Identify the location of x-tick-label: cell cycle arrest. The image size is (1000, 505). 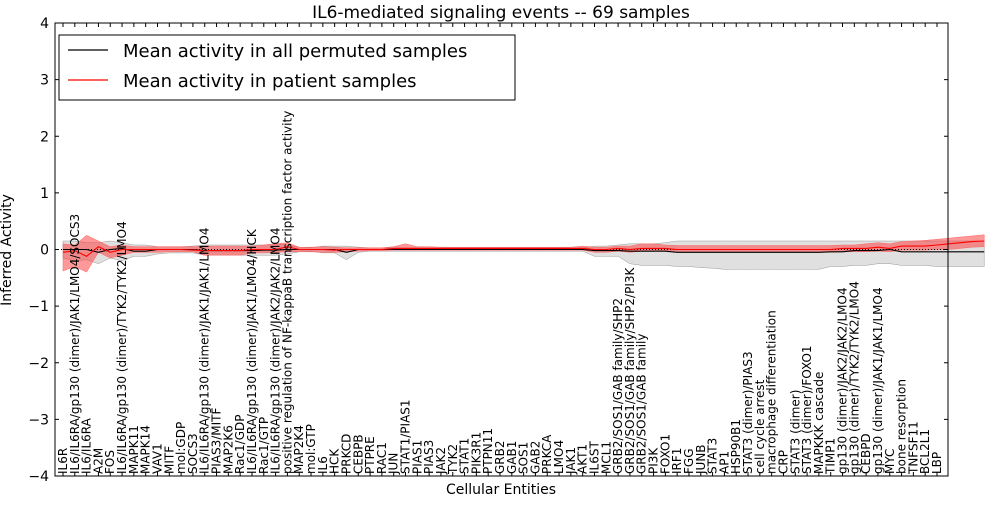
(760, 426).